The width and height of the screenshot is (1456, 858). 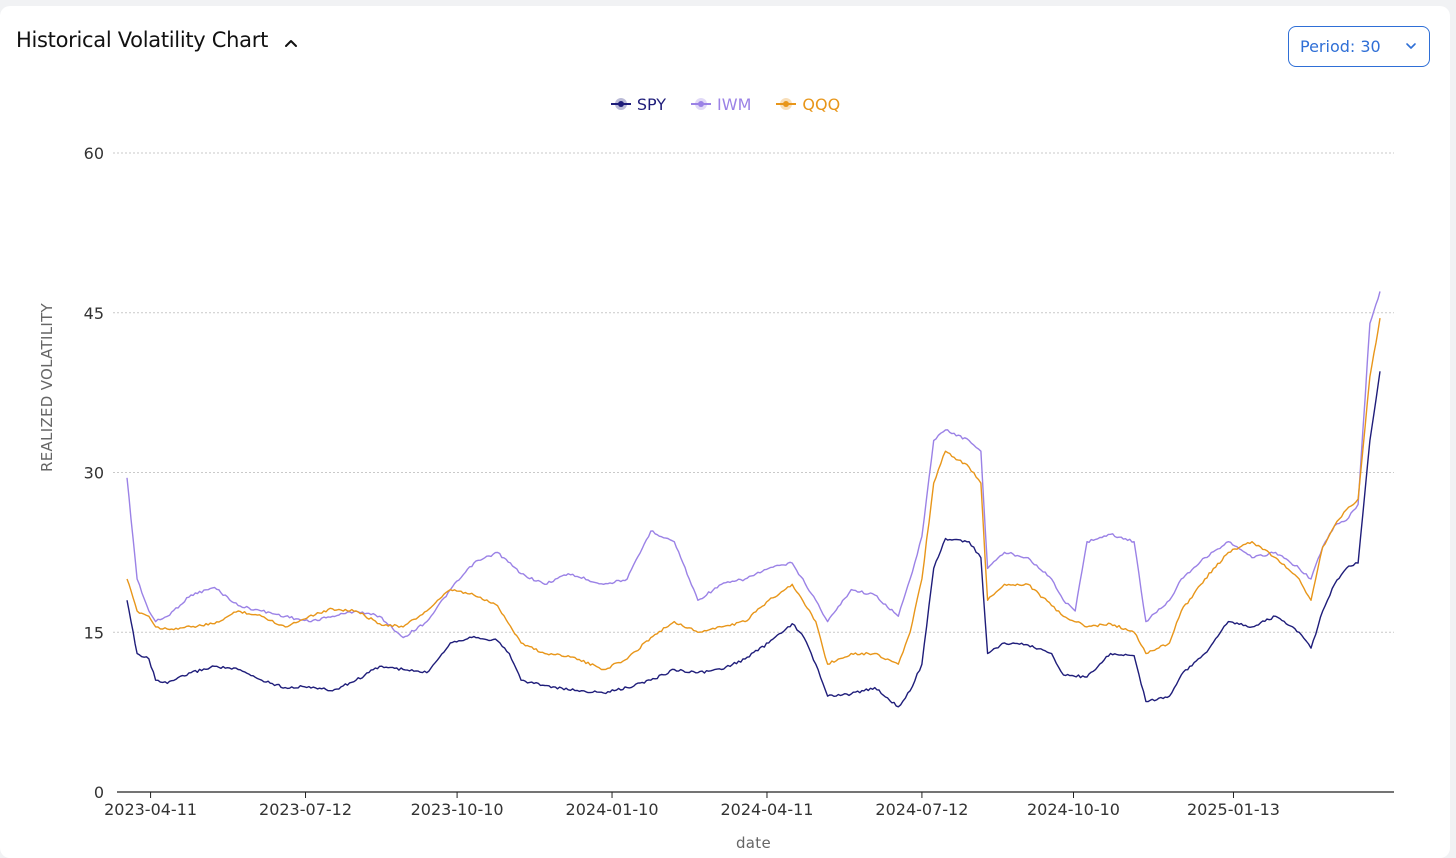 What do you see at coordinates (612, 809) in the screenshot?
I see `x-tick-label: 2024-01-10` at bounding box center [612, 809].